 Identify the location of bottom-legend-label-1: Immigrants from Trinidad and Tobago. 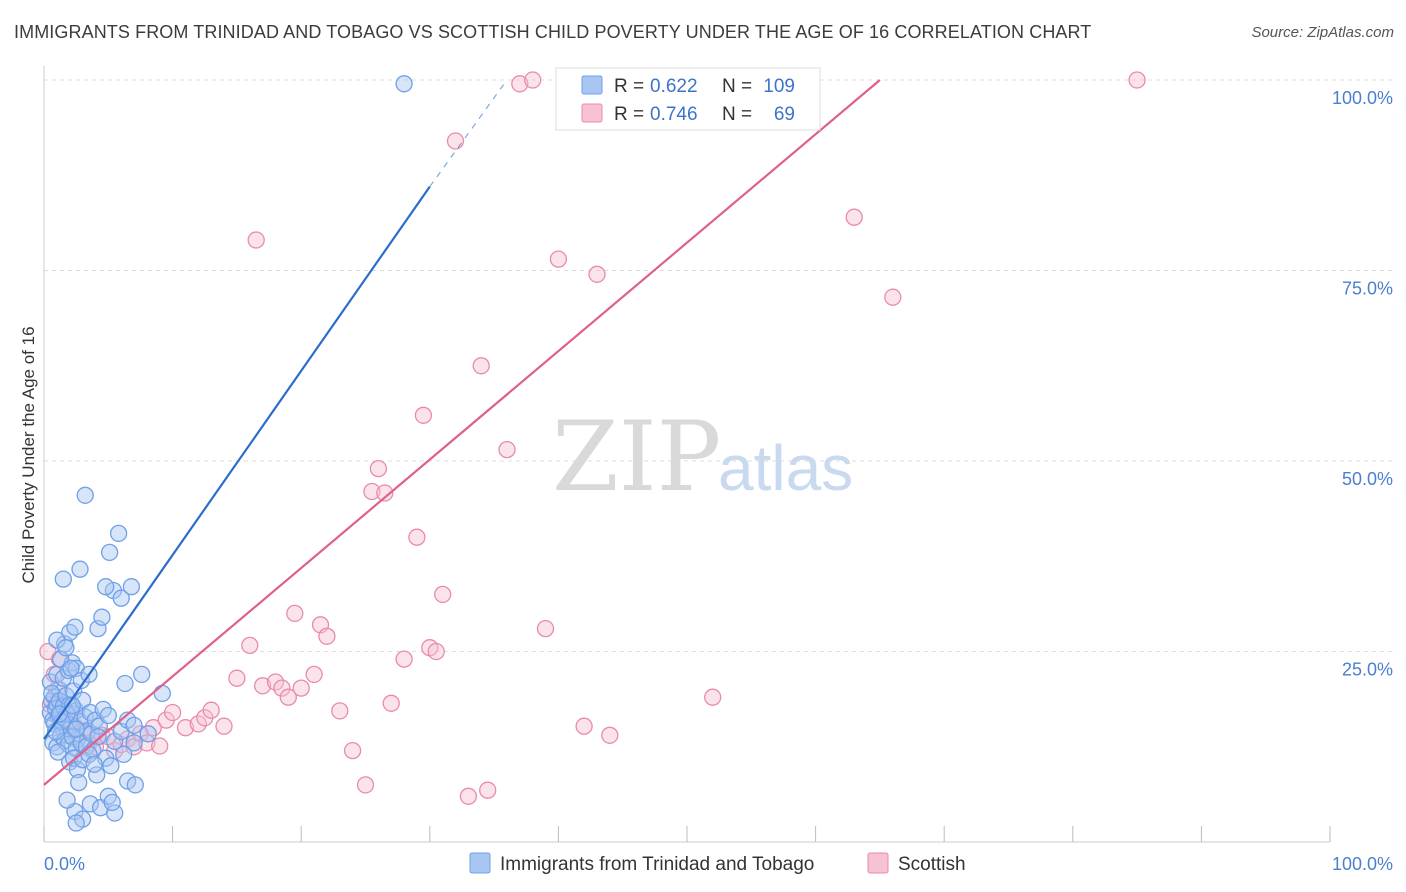
(657, 864).